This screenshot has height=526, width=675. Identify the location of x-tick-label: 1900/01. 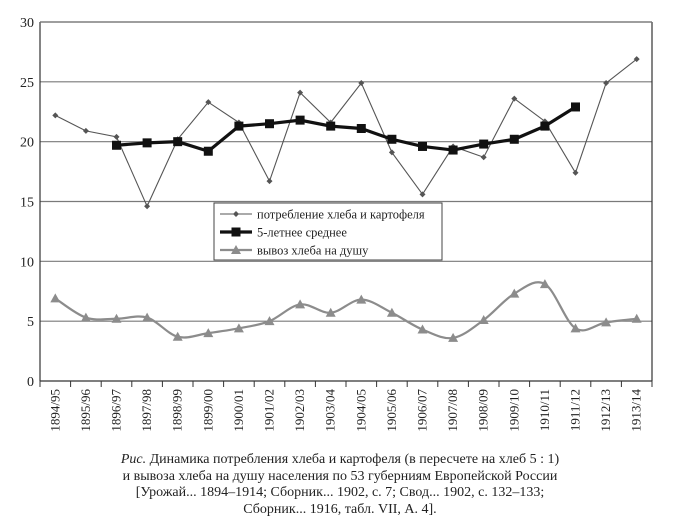
(238, 410).